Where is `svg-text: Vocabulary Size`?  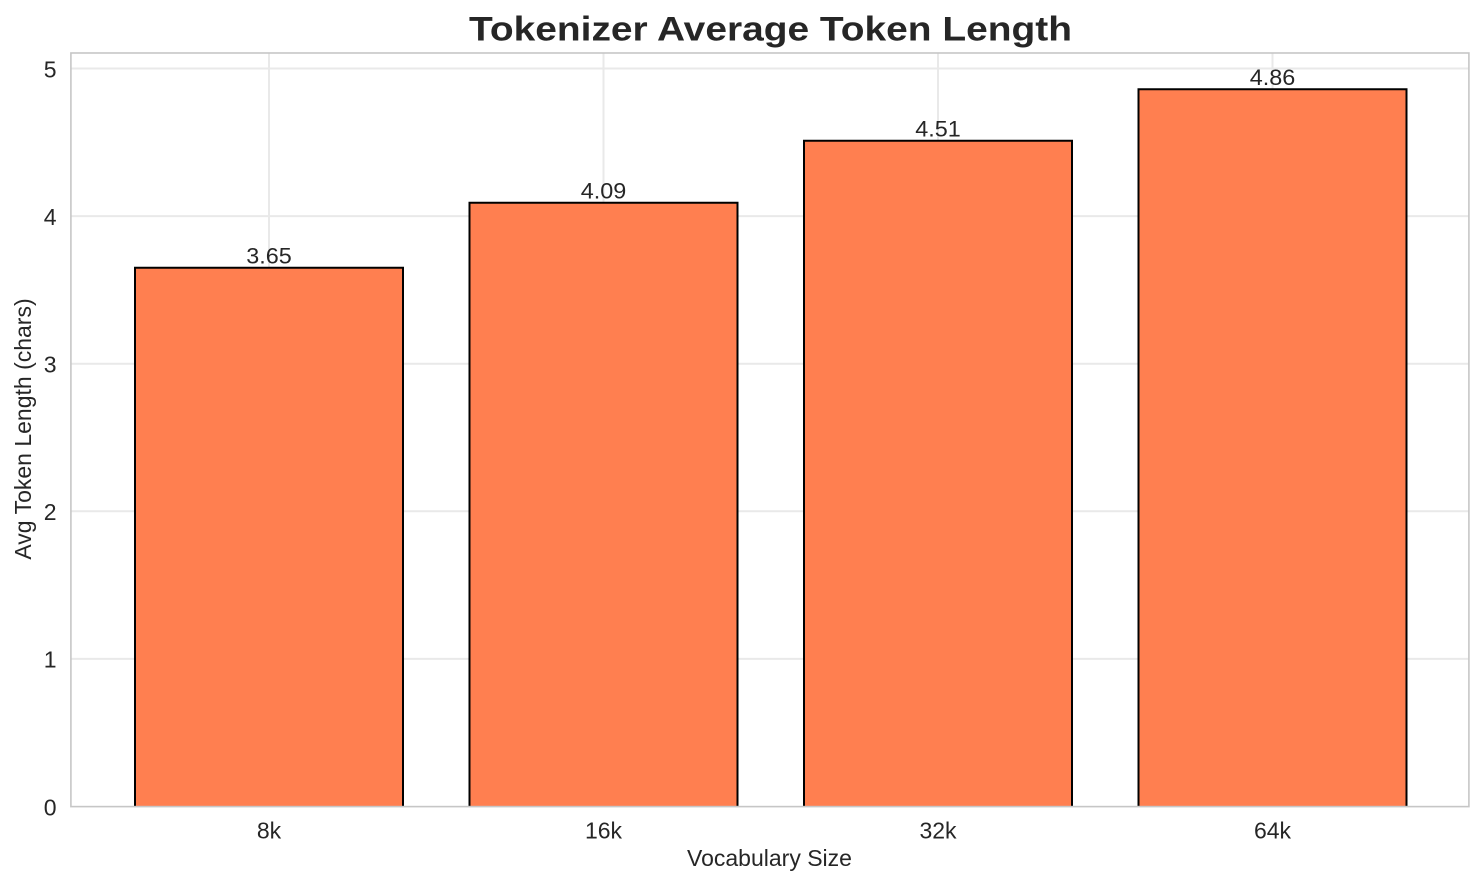
svg-text: Vocabulary Size is located at coordinates (769, 858).